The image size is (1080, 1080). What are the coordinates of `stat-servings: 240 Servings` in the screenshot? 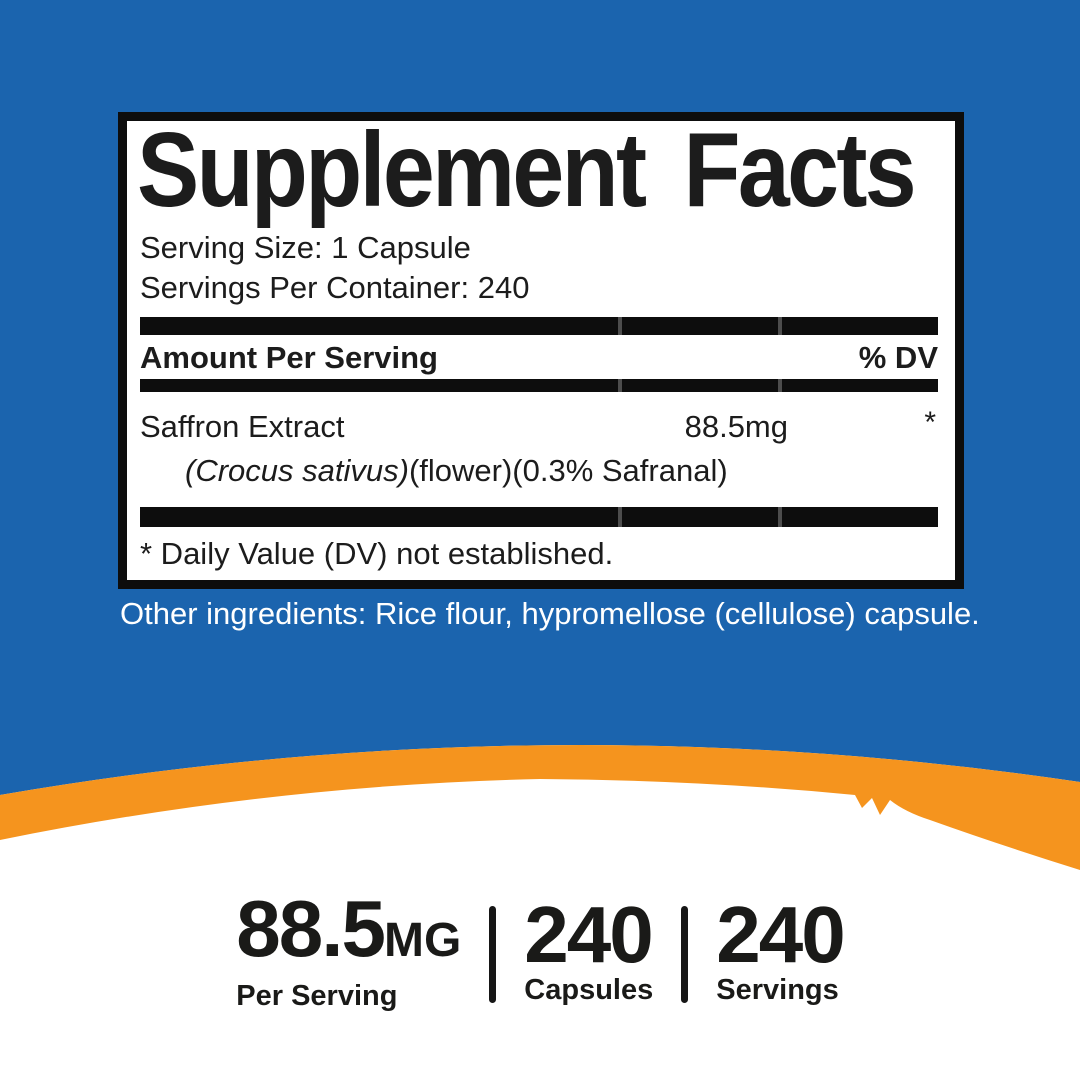 It's located at (780, 948).